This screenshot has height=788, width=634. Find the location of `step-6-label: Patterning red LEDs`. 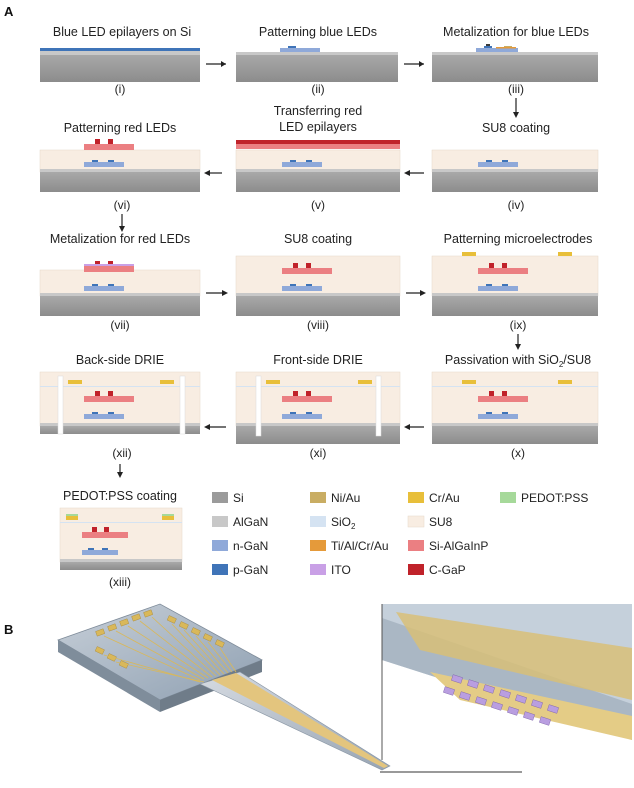

step-6-label: Patterning red LEDs is located at coordinates (120, 128).